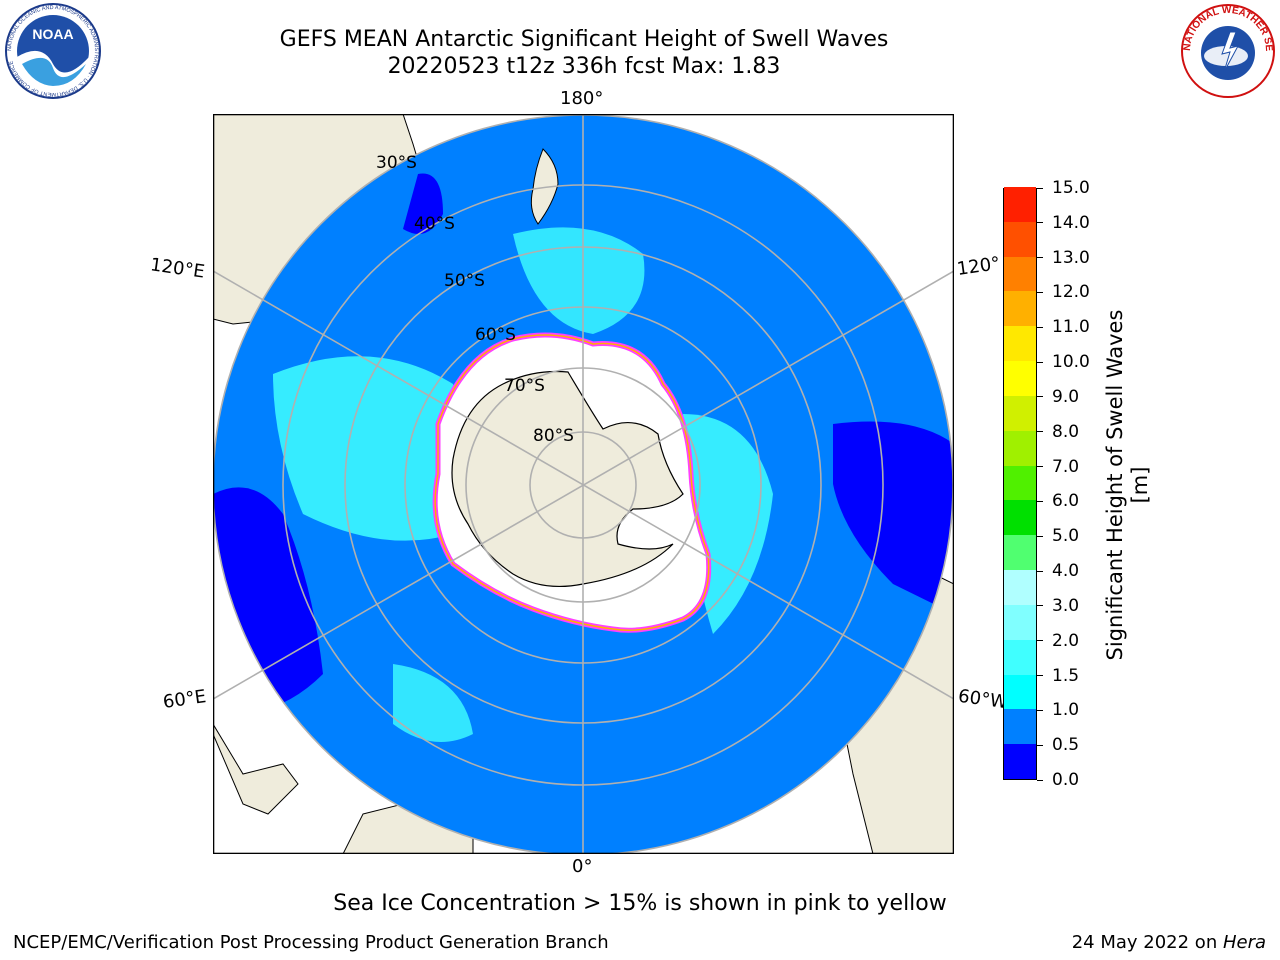 Image resolution: width=1280 pixels, height=960 pixels. Describe the element at coordinates (1066, 431) in the screenshot. I see `colorbar-tick-label: 8.0` at that location.